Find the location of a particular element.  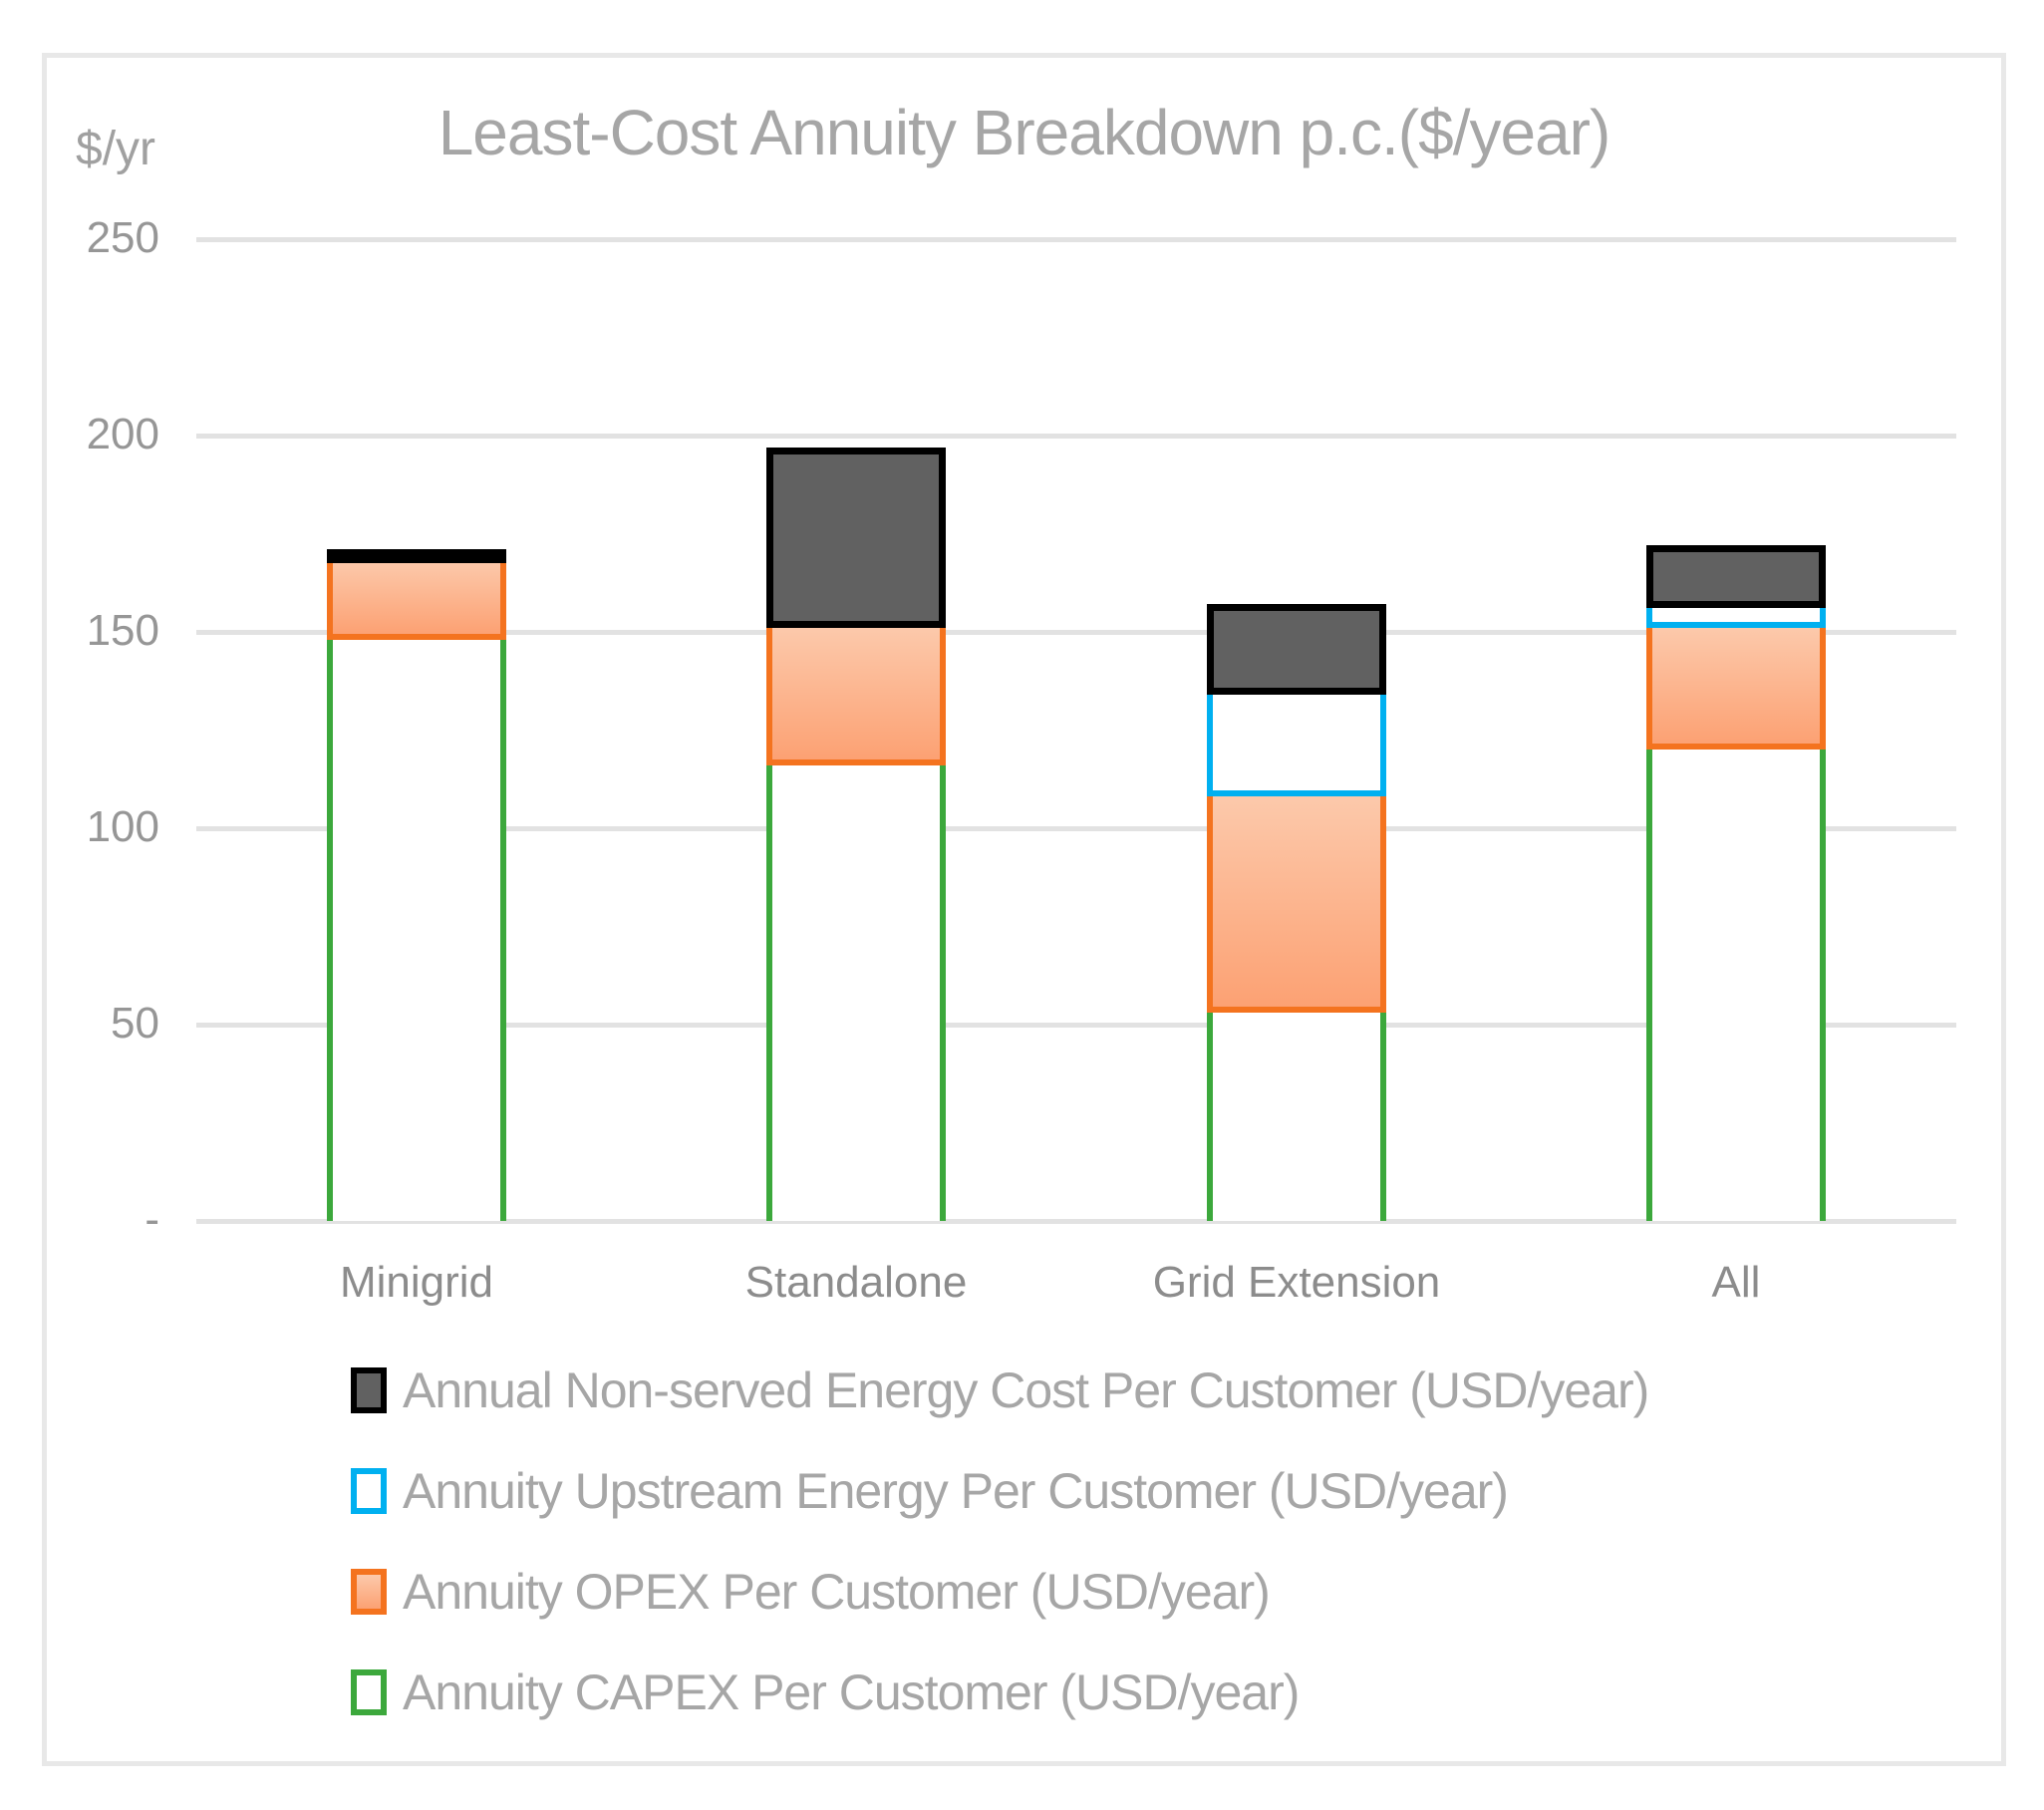

bar-segment-opex-minigrid is located at coordinates (416, 600).